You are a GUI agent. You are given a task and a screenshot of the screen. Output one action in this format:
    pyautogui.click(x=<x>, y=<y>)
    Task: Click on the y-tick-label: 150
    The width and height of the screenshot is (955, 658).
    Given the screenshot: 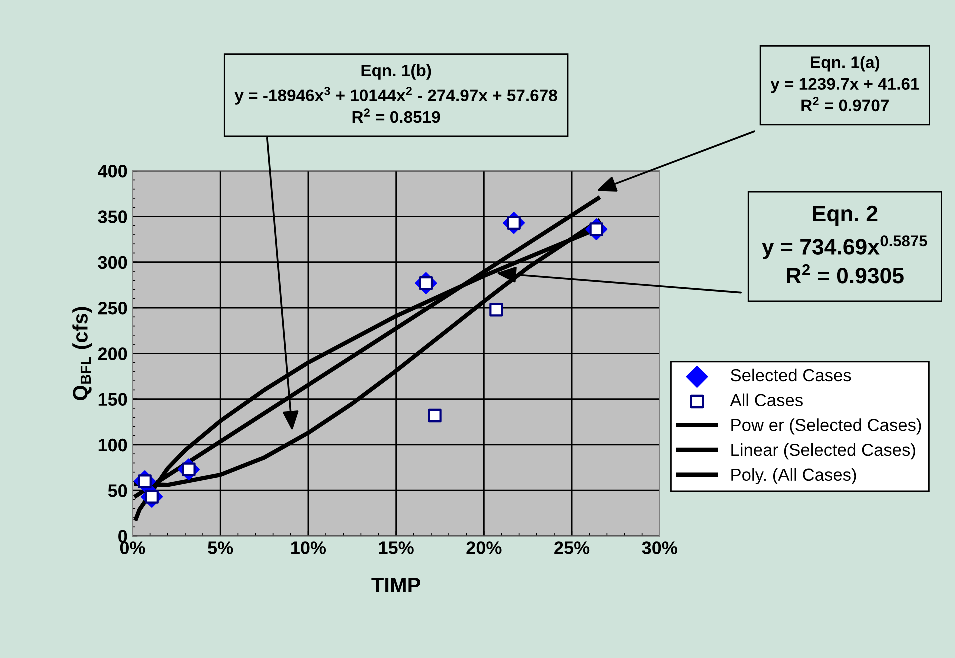 What is the action you would take?
    pyautogui.click(x=113, y=399)
    